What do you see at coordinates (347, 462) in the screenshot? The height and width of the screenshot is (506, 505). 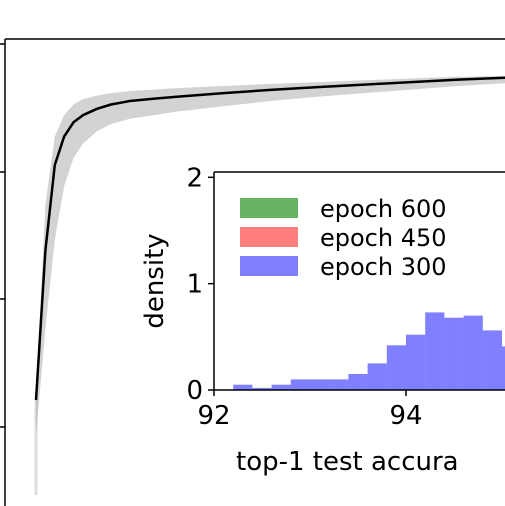 I see `inset-xlabel: top-1 test accura` at bounding box center [347, 462].